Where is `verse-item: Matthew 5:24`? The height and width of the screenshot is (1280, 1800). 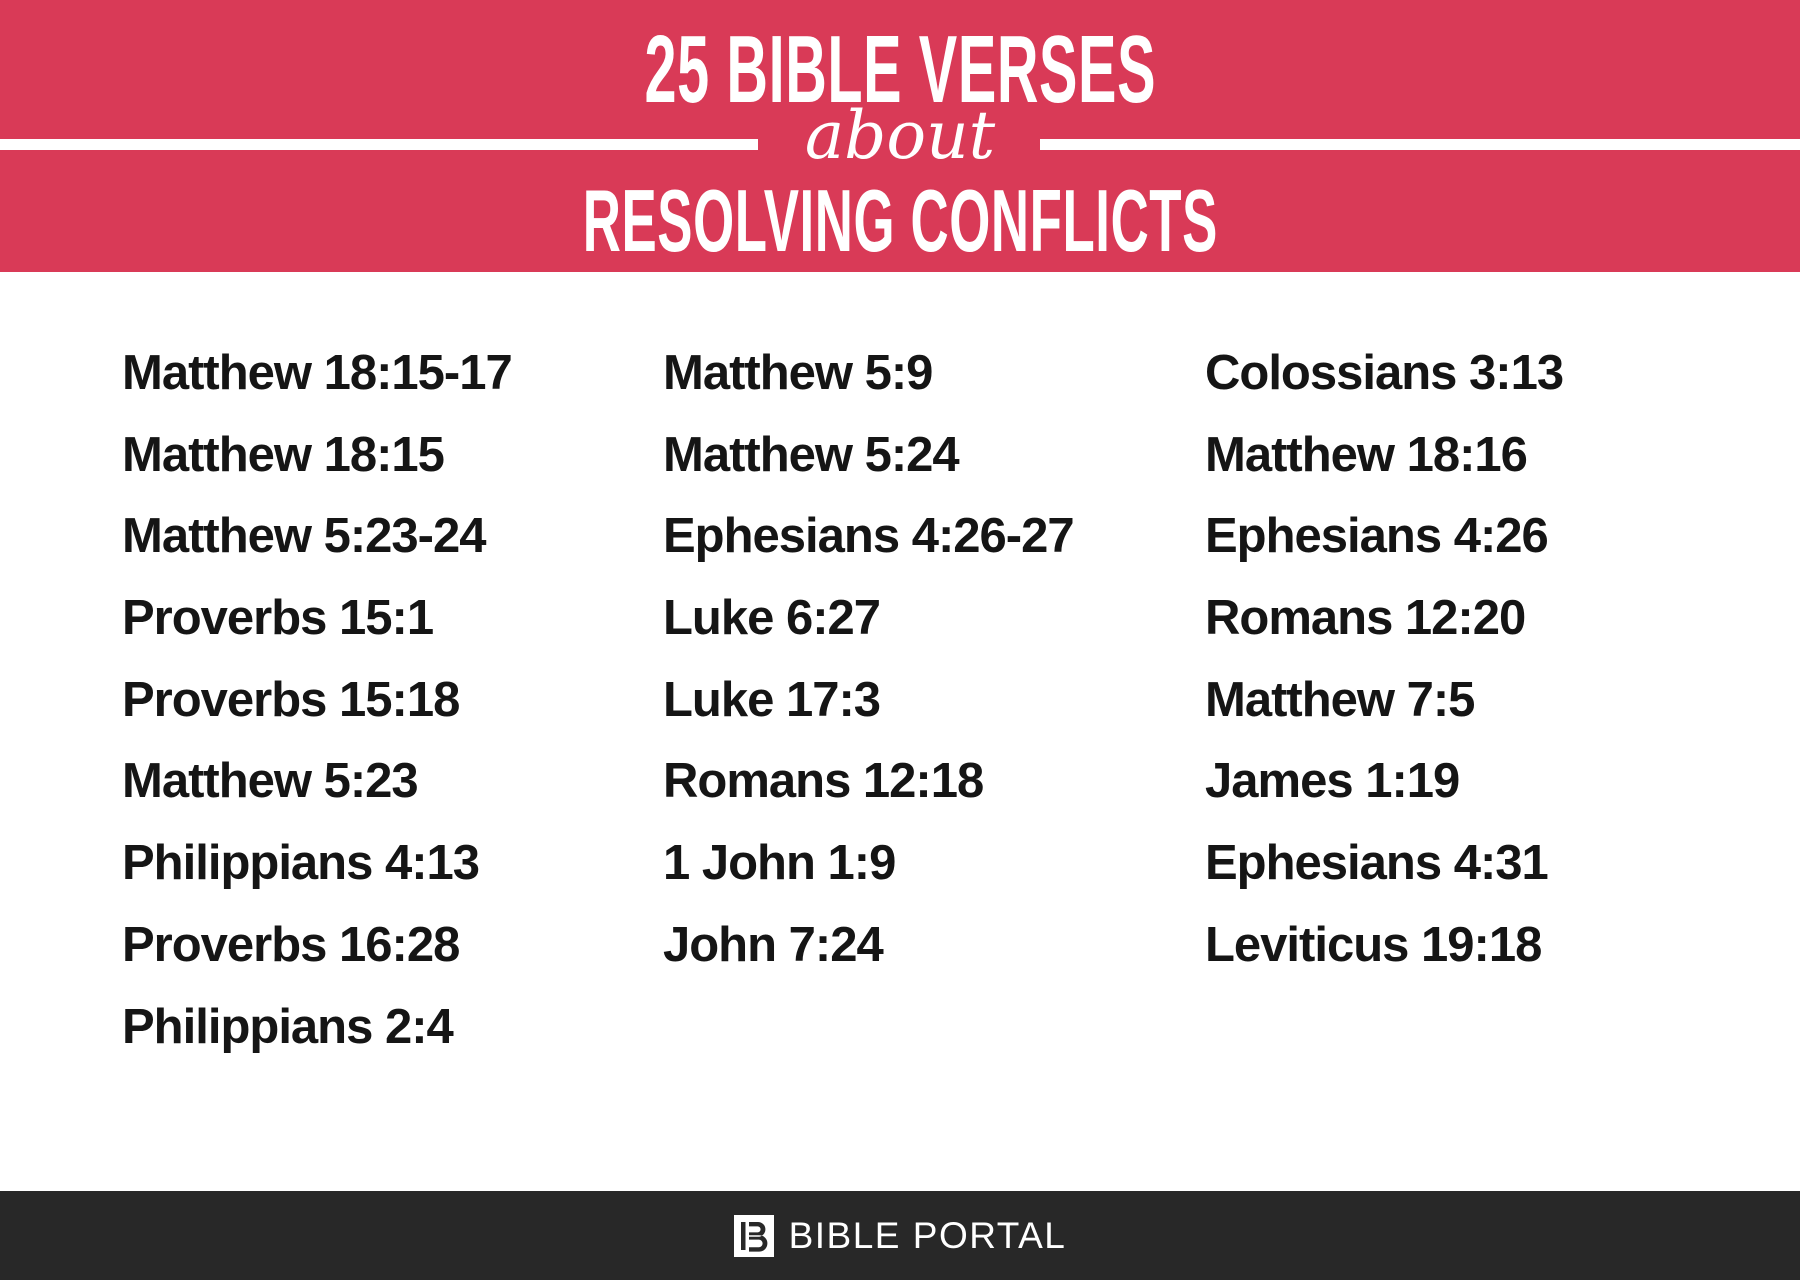
verse-item: Matthew 5:24 is located at coordinates (811, 454).